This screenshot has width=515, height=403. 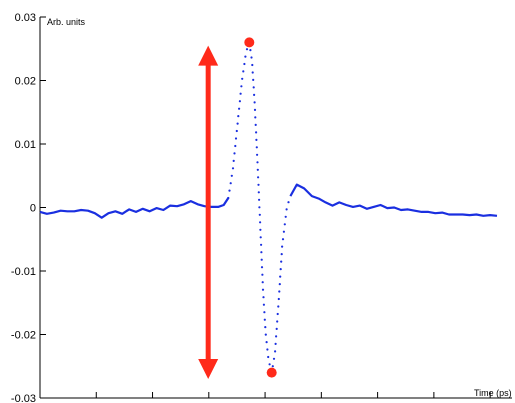 I want to click on arrow-head-up, so click(x=208, y=55).